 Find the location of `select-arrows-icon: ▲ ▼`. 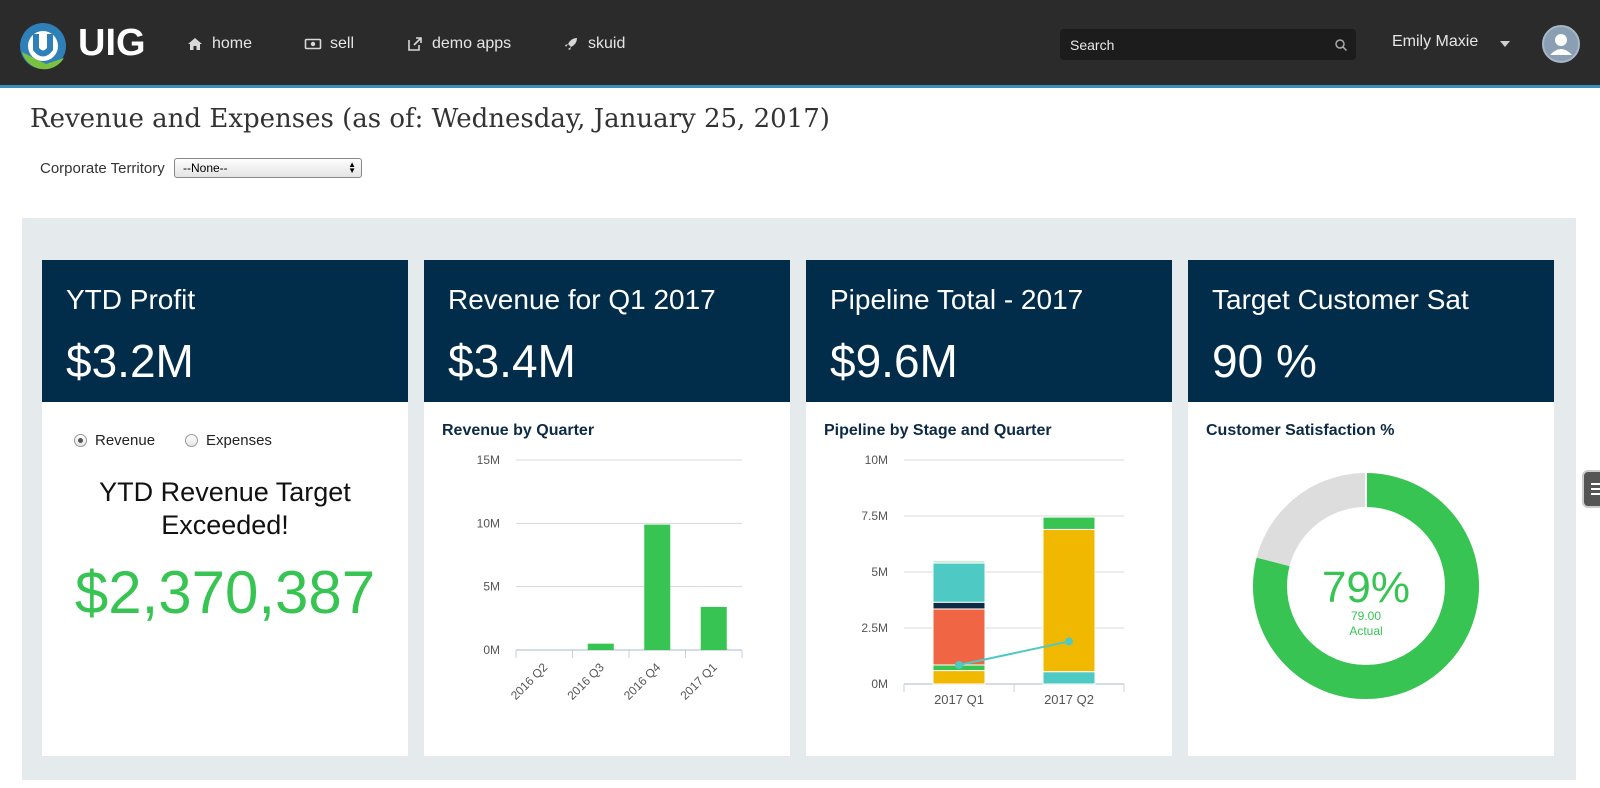

select-arrows-icon: ▲ ▼ is located at coordinates (352, 167).